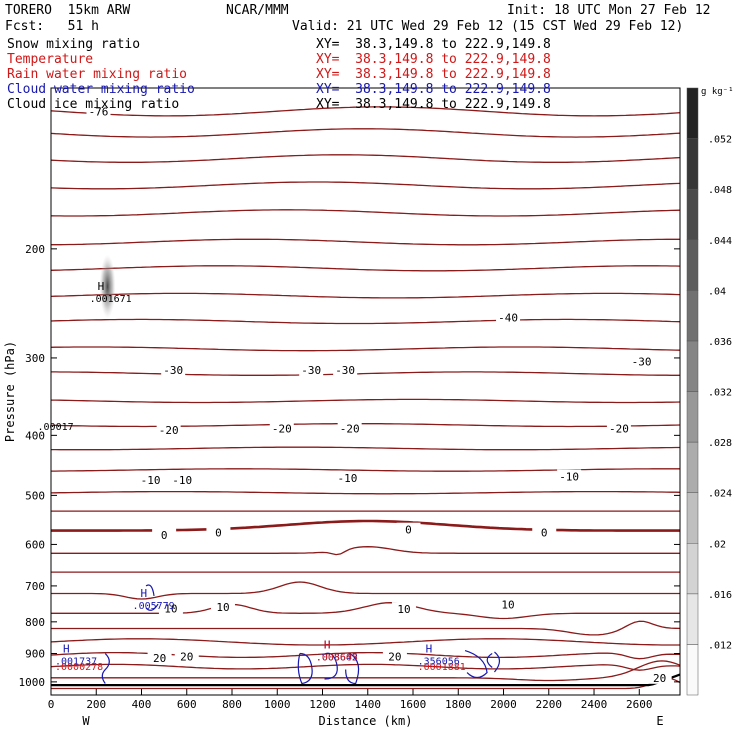  Describe the element at coordinates (35, 654) in the screenshot. I see `y-tick-label: 900` at that location.